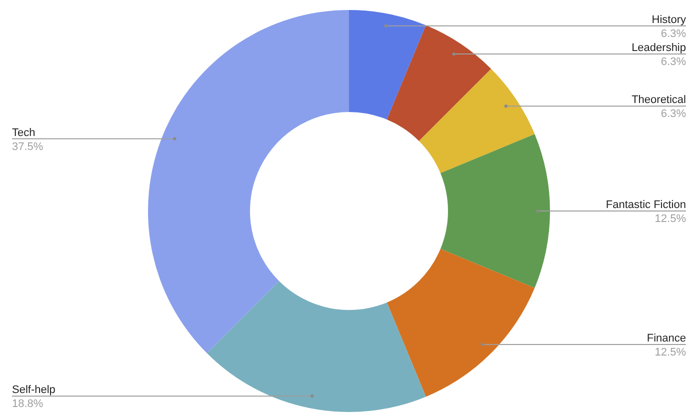  What do you see at coordinates (666, 338) in the screenshot?
I see `slice-label: Finance` at bounding box center [666, 338].